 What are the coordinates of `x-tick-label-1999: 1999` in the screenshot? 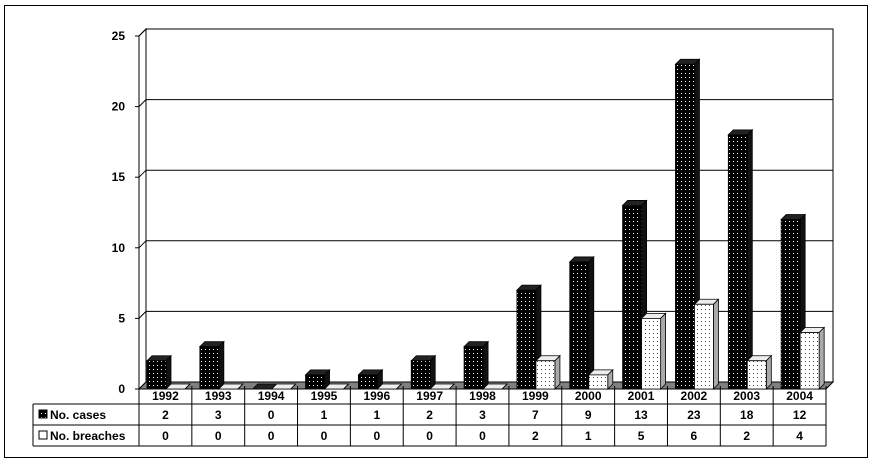 It's located at (535, 396).